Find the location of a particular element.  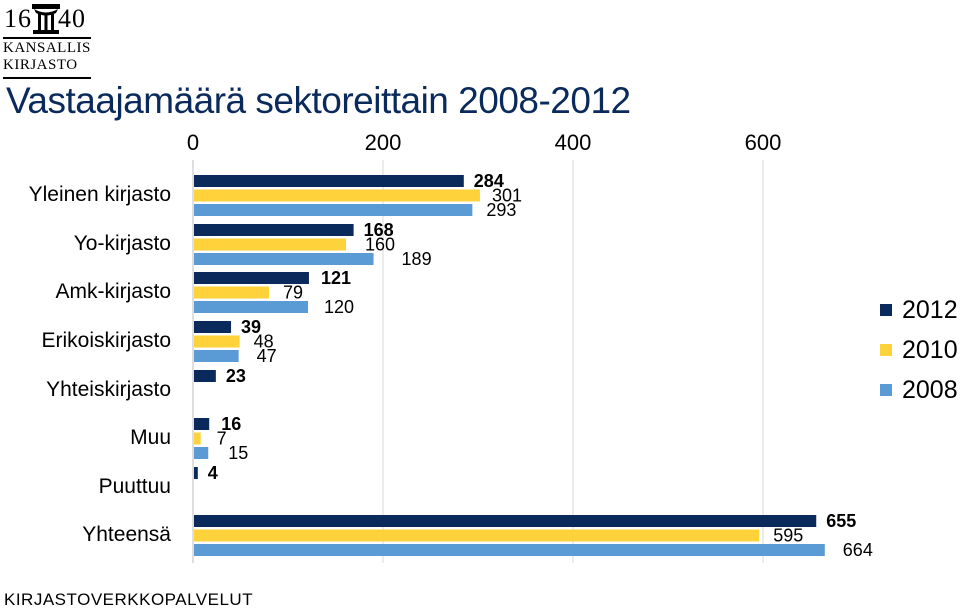

legend-swatch-2010 is located at coordinates (886, 350).